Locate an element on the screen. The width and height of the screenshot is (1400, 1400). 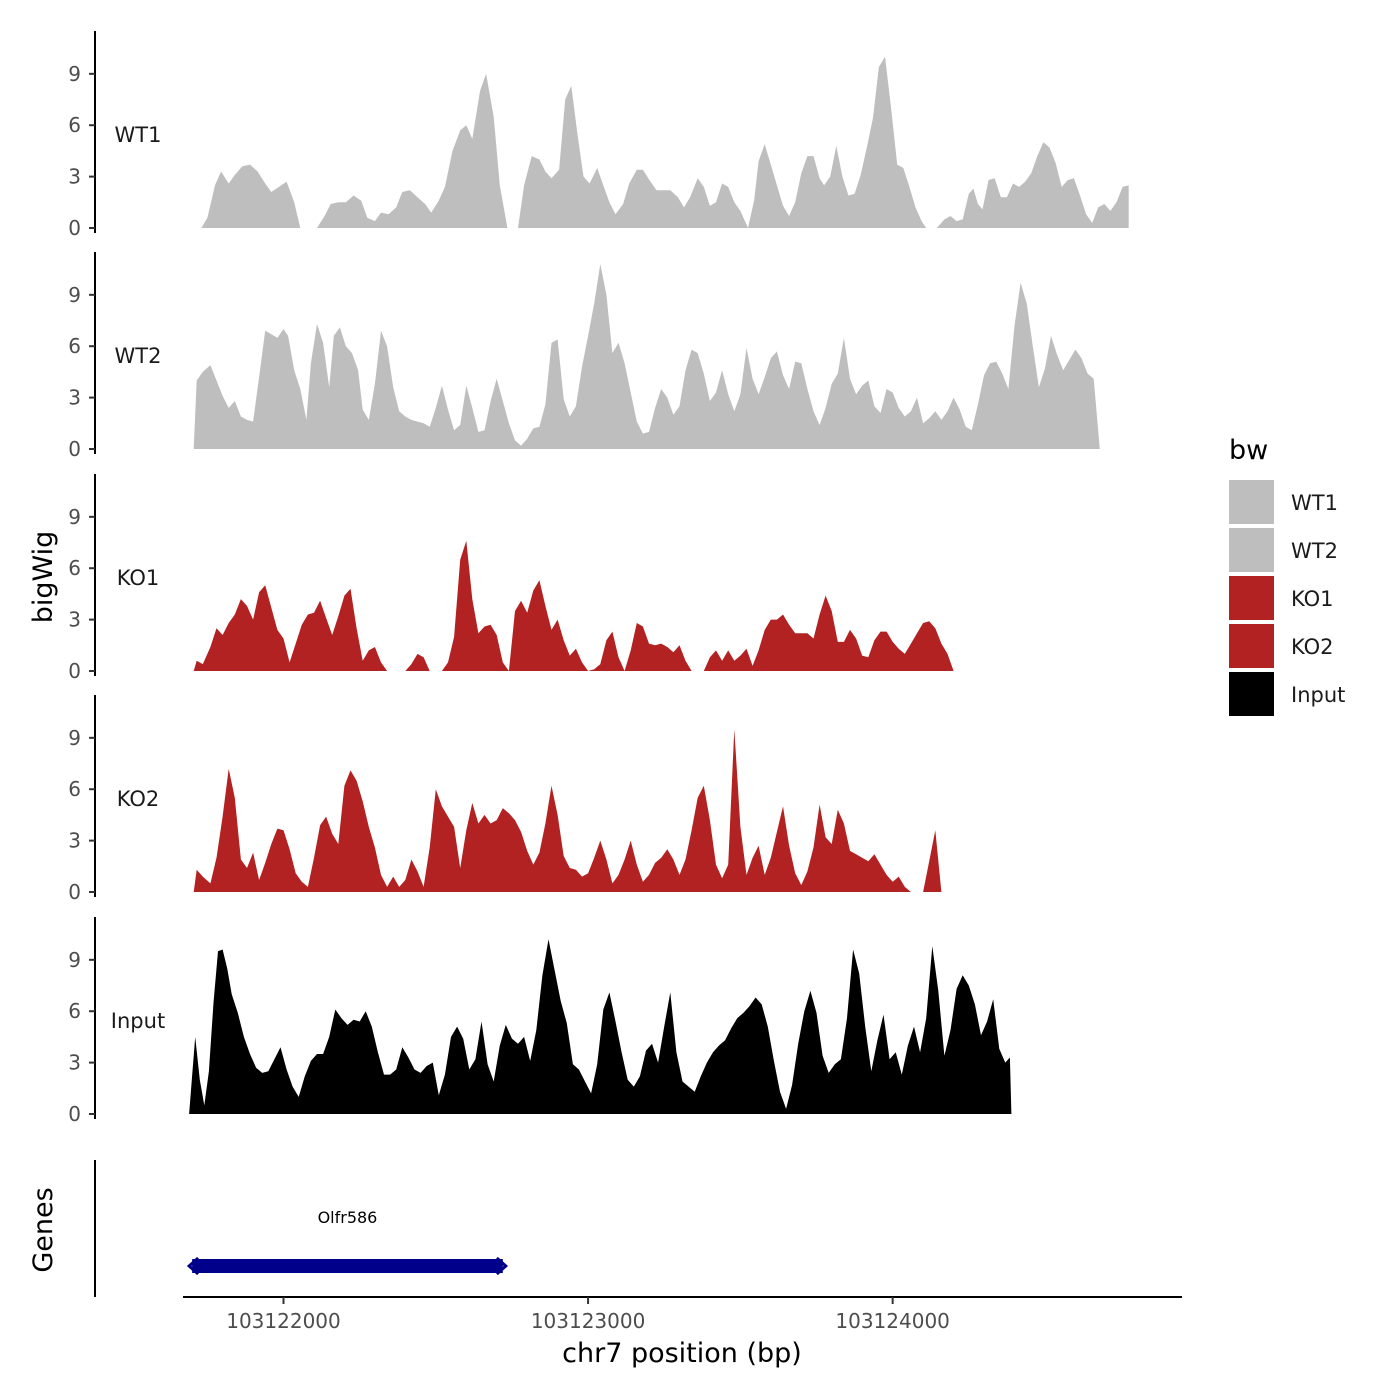
x-axis-tick-label: 103122000 is located at coordinates (283, 1321).